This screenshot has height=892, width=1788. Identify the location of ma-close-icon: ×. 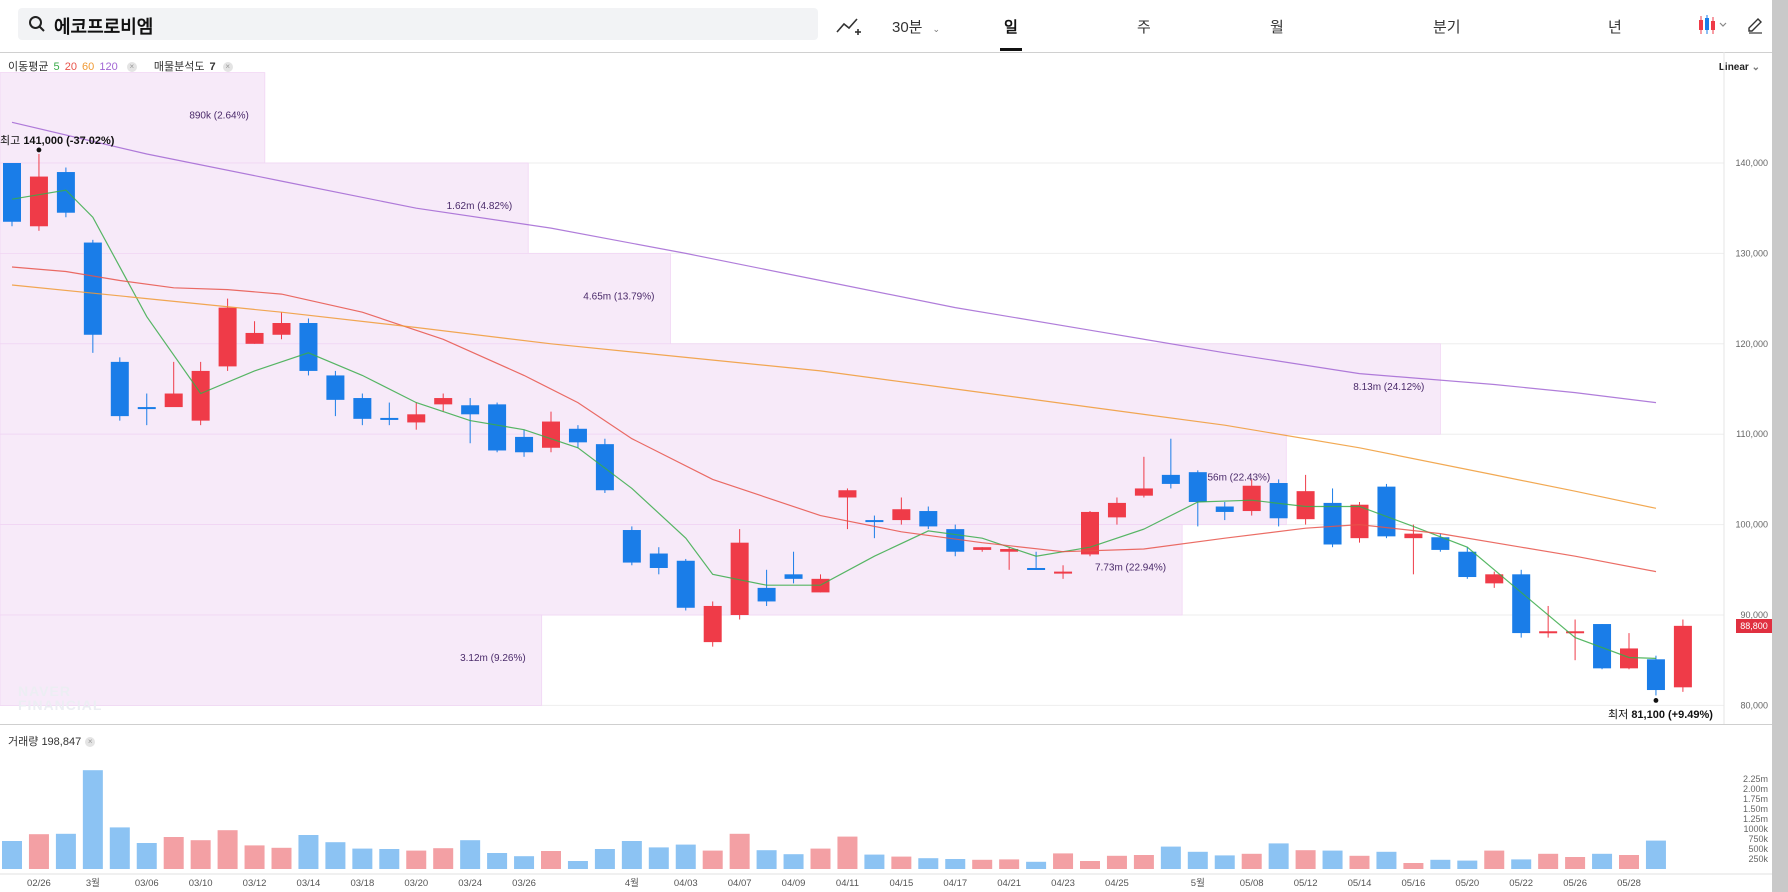
(131, 67).